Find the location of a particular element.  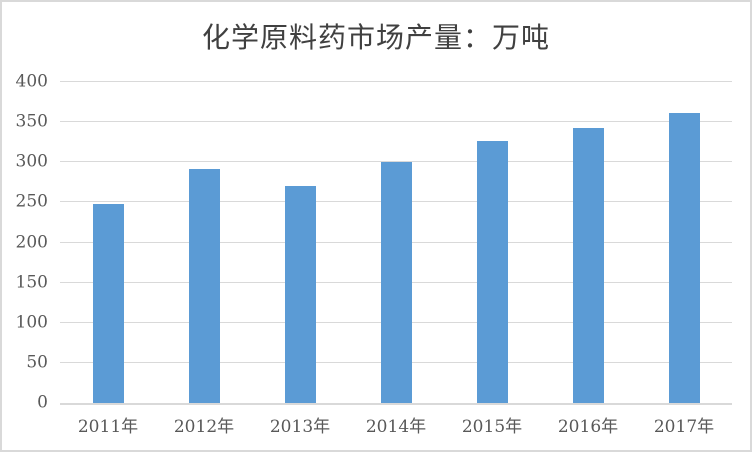

y-tick-label: 350 is located at coordinates (31, 121).